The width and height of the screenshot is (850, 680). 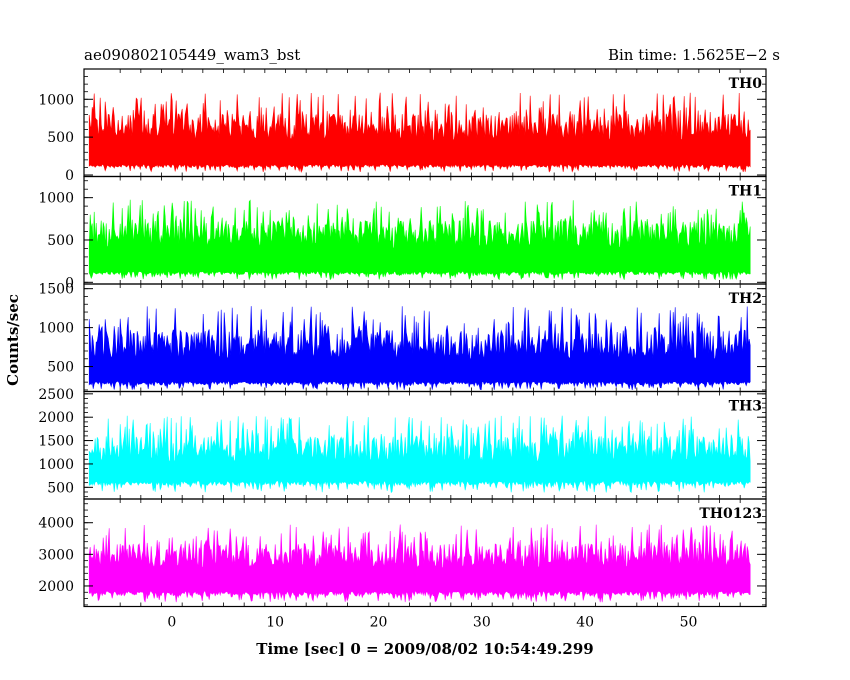 What do you see at coordinates (419, 348) in the screenshot?
I see `series-th2` at bounding box center [419, 348].